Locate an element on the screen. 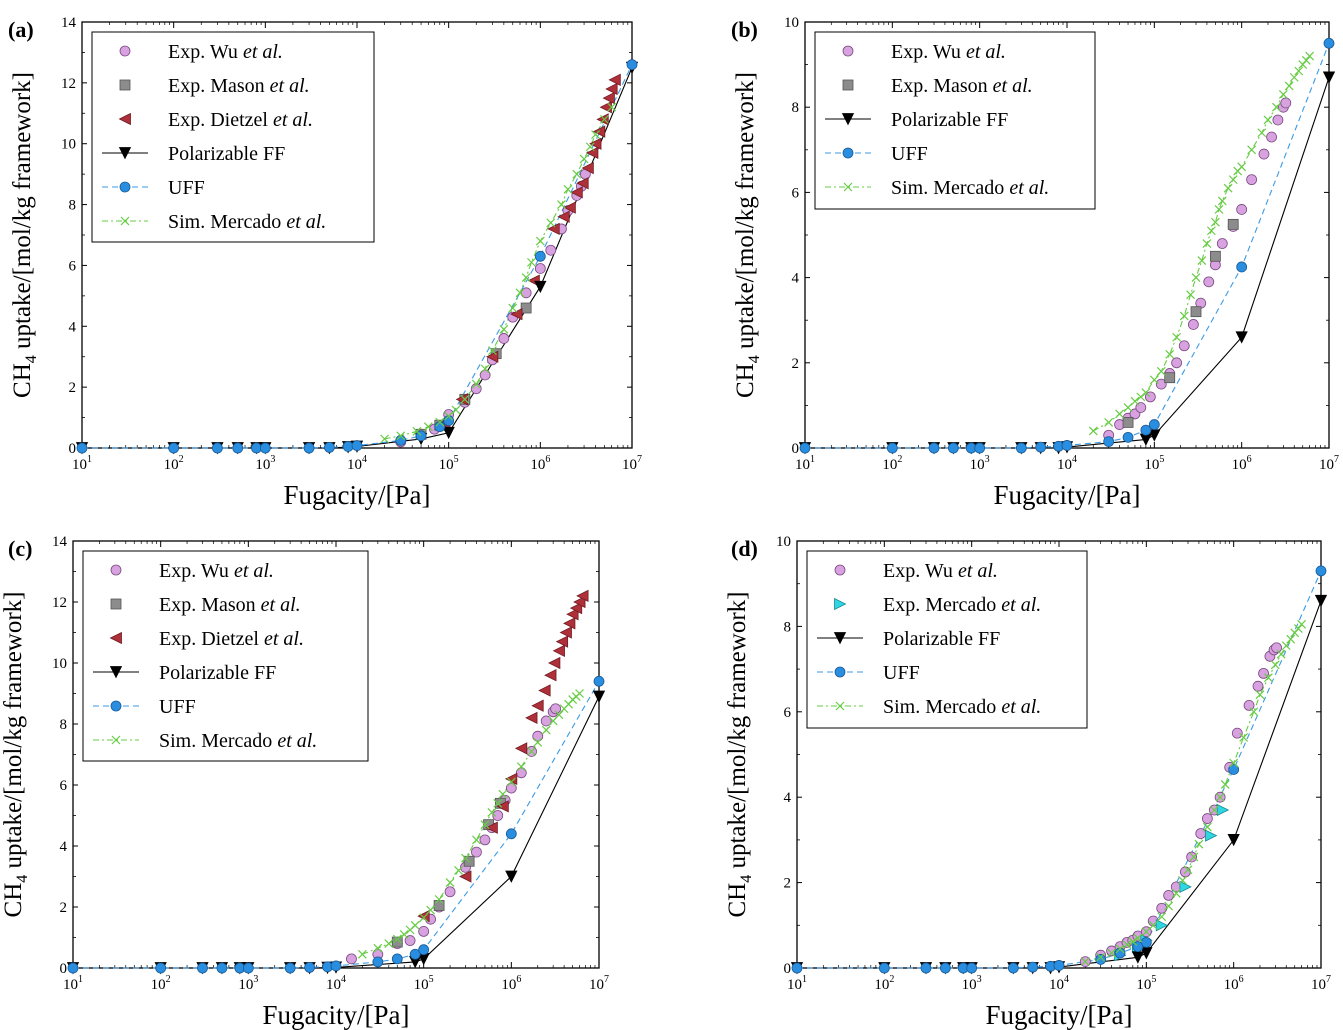 The width and height of the screenshot is (1343, 1030). y-tick-label: 0 is located at coordinates (73, 449).